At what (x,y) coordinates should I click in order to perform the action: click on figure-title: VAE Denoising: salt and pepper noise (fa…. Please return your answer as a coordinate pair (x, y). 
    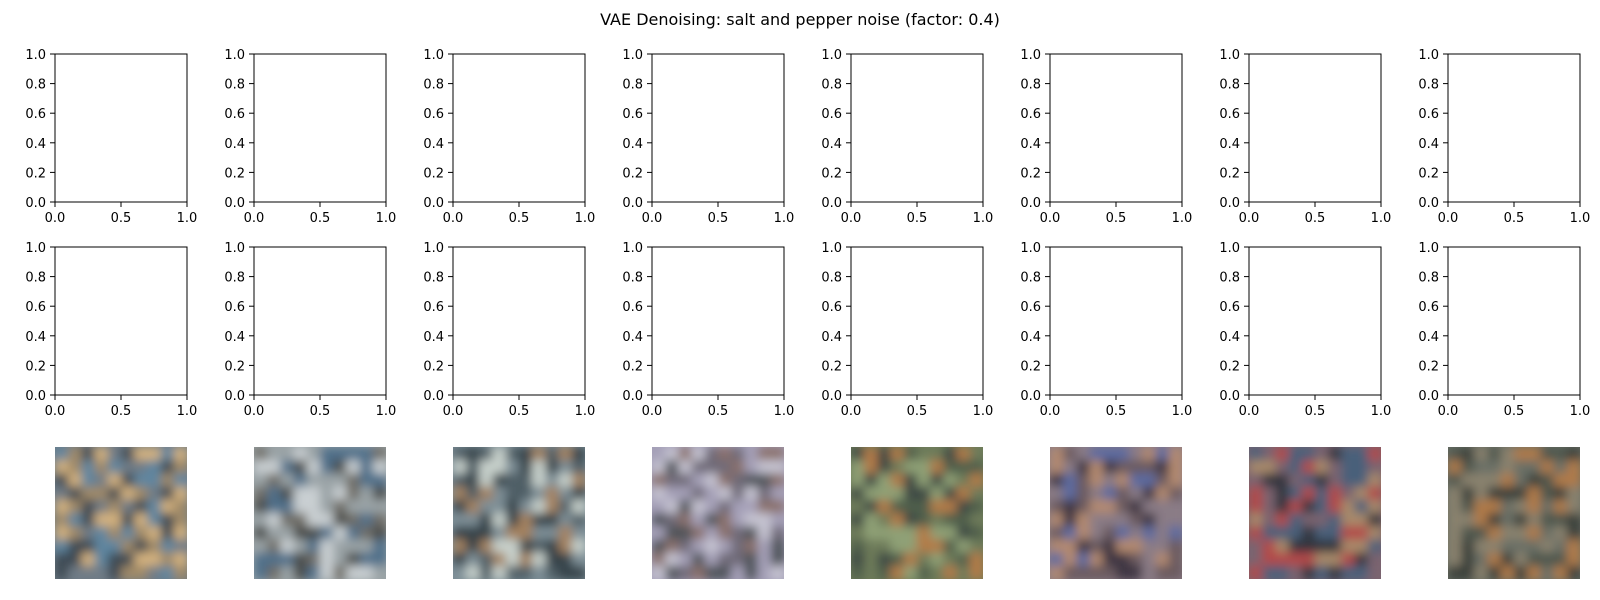
    Looking at the image, I should click on (800, 19).